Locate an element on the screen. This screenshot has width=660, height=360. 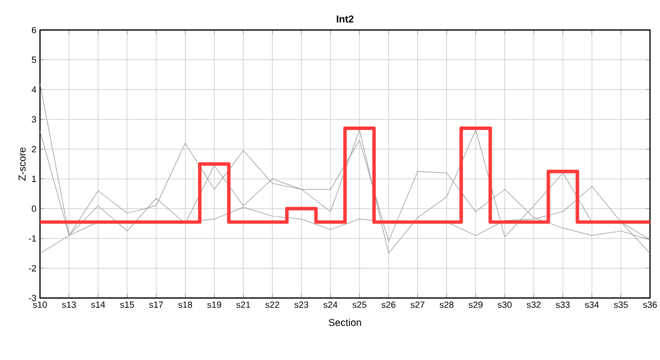
y-tick-label: 6 is located at coordinates (34, 30).